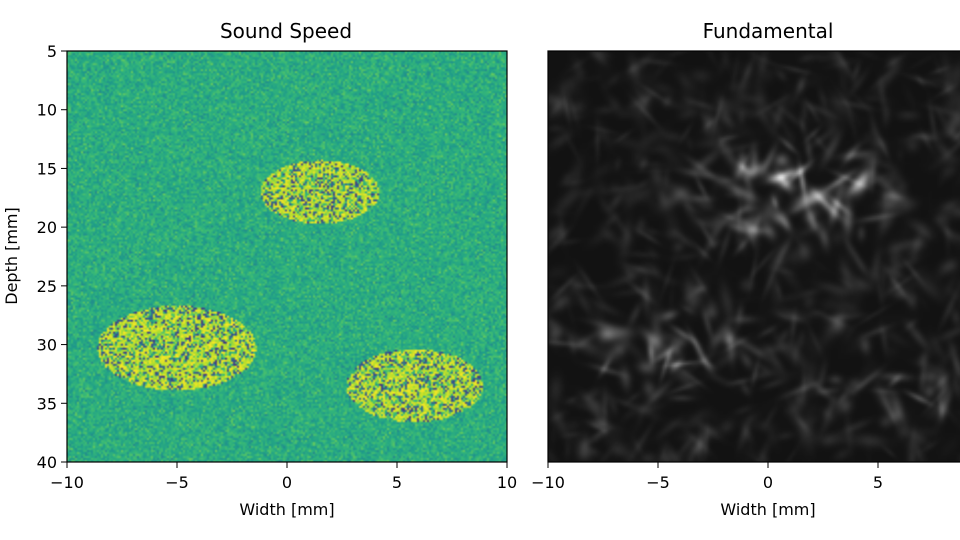 The image size is (960, 540). I want to click on fundamental-x-tick-label: 5, so click(878, 482).